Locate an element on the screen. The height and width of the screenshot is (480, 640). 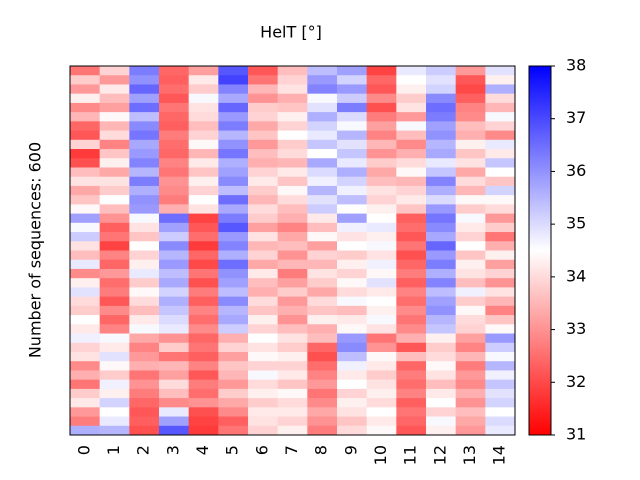
x-tick-label: 0 is located at coordinates (83, 450).